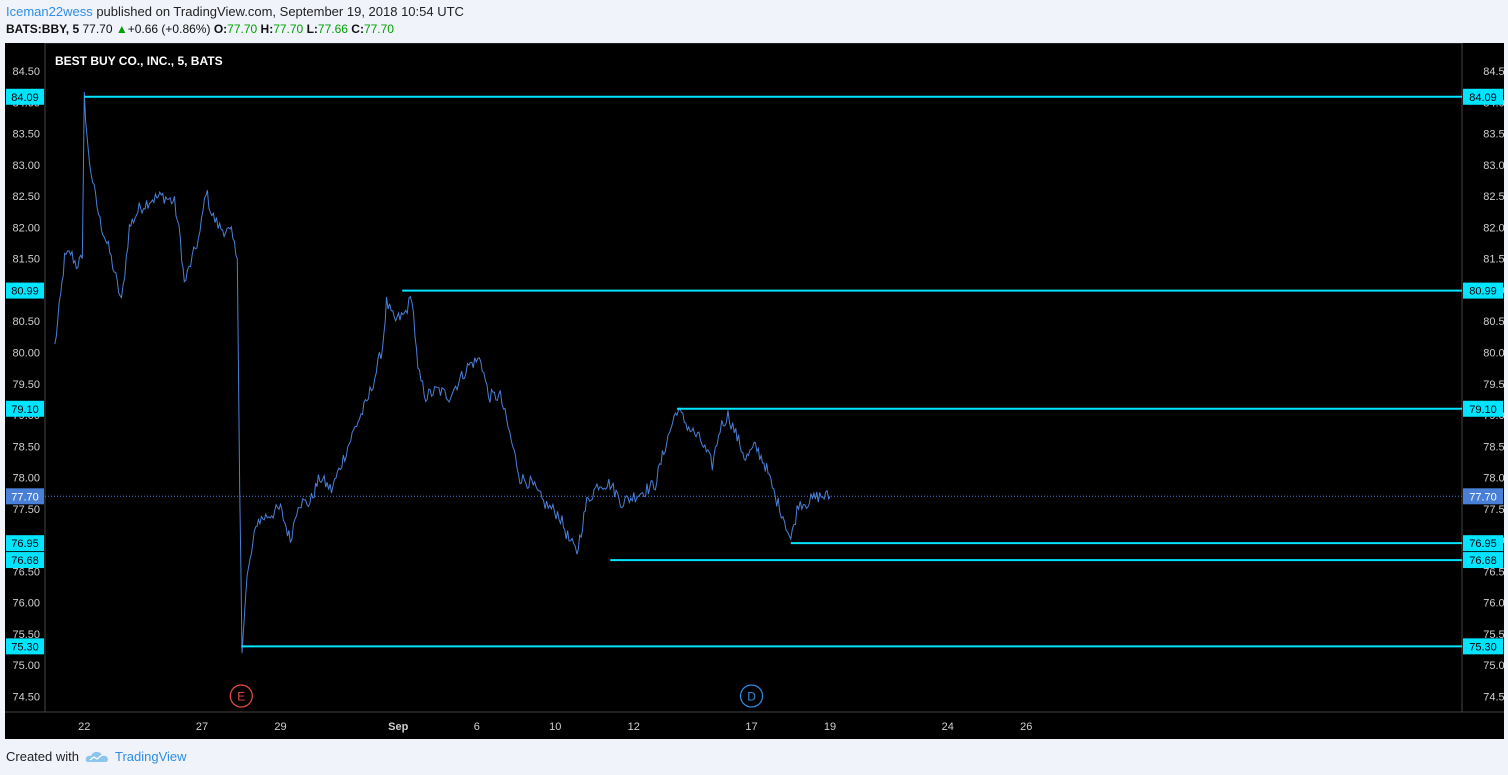 The height and width of the screenshot is (775, 1508). What do you see at coordinates (26, 666) in the screenshot?
I see `y-tick-left-1: 75.00` at bounding box center [26, 666].